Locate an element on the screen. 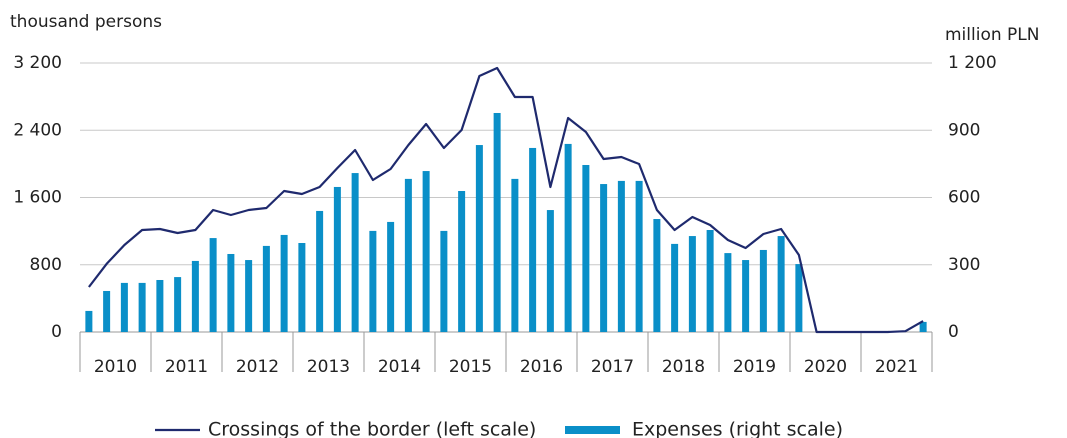  y2-tick-label: 300 is located at coordinates (964, 265).